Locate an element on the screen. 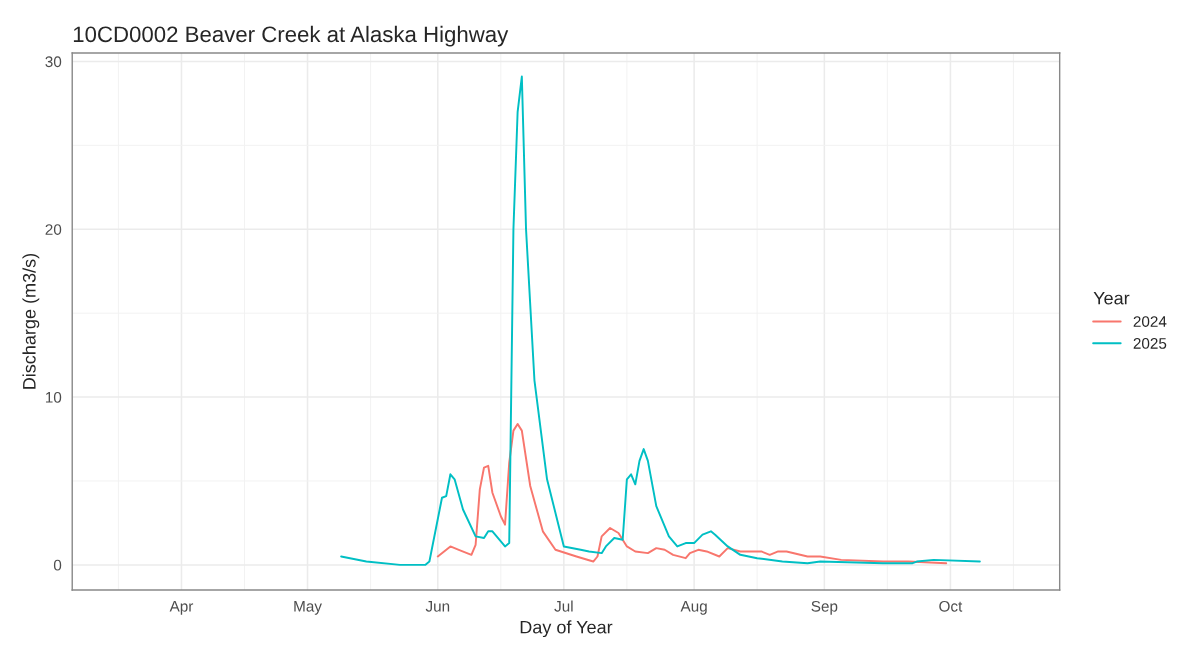 The height and width of the screenshot is (647, 1184). legend-title: Year is located at coordinates (1111, 298).